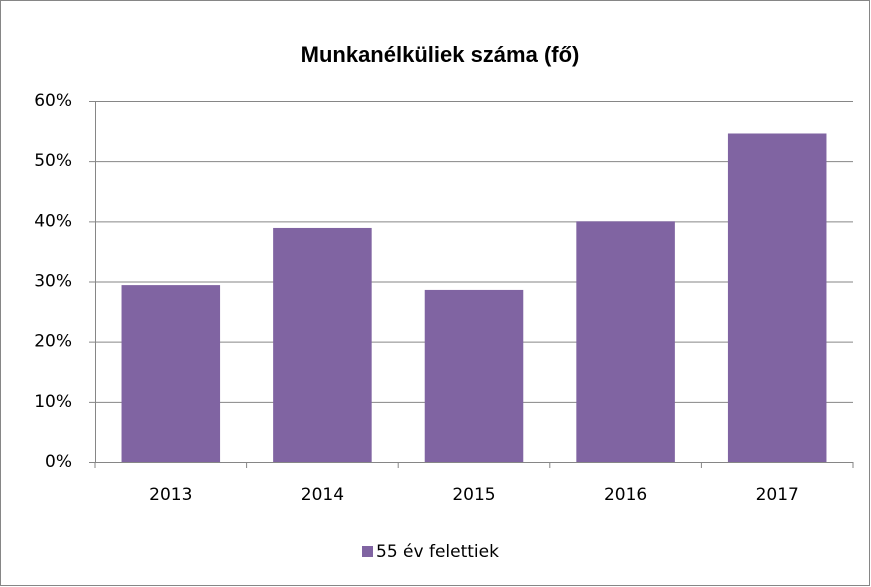 This screenshot has height=587, width=871. Describe the element at coordinates (473, 495) in the screenshot. I see `x-tick-label: 2015` at that location.